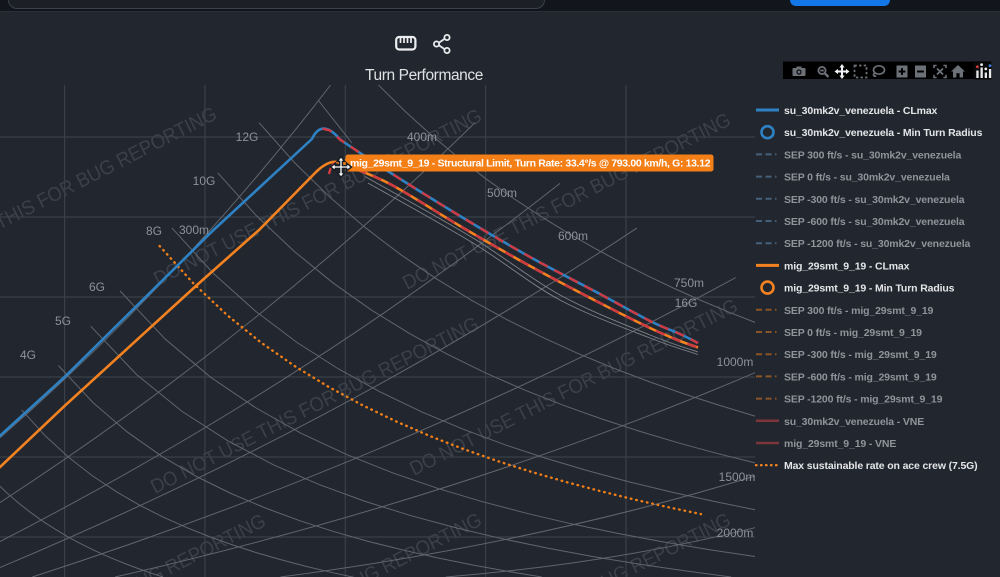 The image size is (1000, 577). Describe the element at coordinates (877, 244) in the screenshot. I see `svg-text:SEP -1200 ft/s - su_30mk2v_ven: SEP -1200 ft/s - su_30mk2v_venezuela` at that location.